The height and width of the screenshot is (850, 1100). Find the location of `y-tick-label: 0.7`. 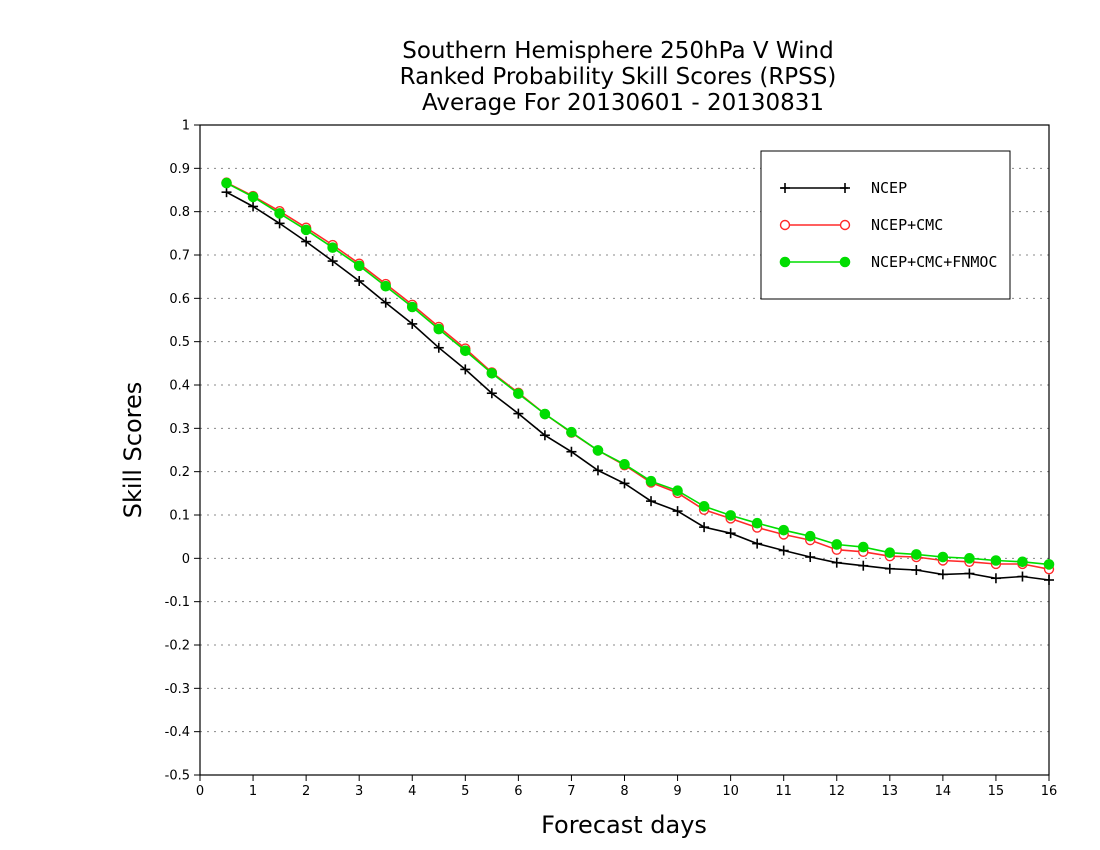

y-tick-label: 0.7 is located at coordinates (179, 256).